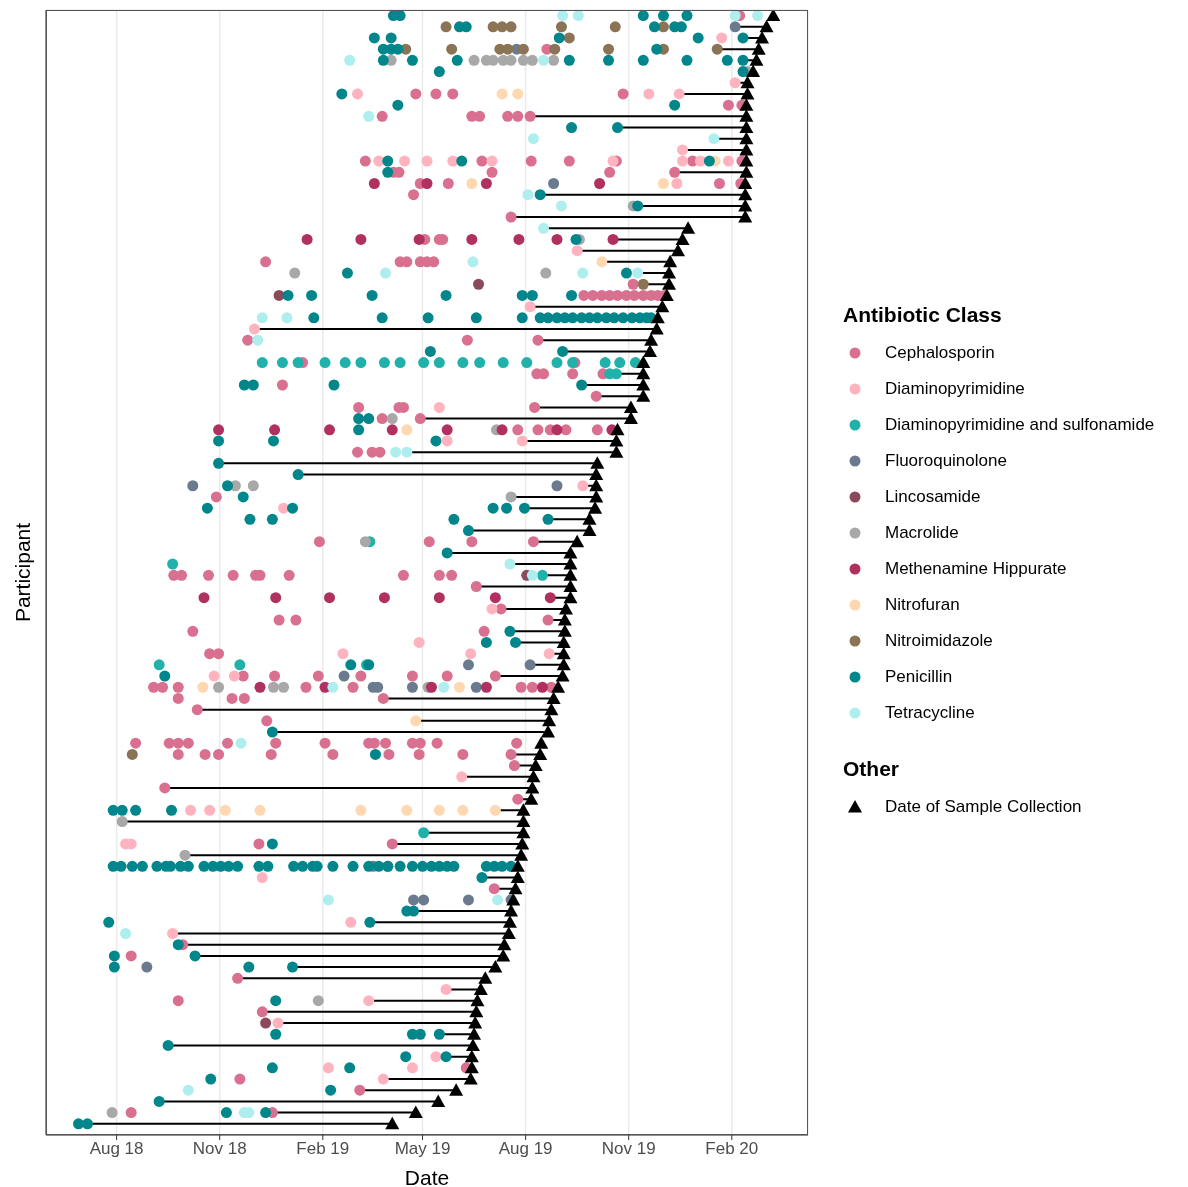 Image resolution: width=1188 pixels, height=1187 pixels. Describe the element at coordinates (983, 807) in the screenshot. I see `legend-label: Date of Sample Collection` at that location.